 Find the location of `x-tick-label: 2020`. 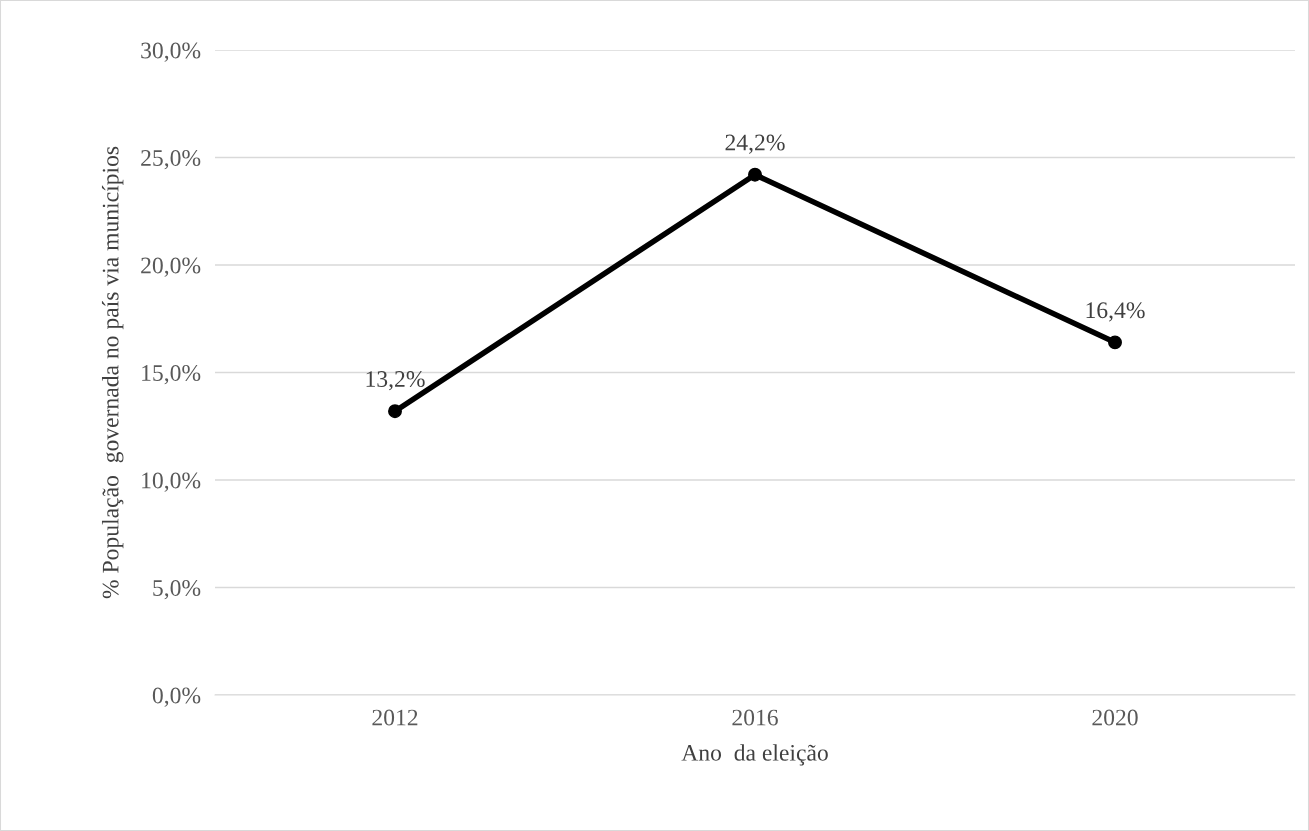

x-tick-label: 2020 is located at coordinates (1115, 717).